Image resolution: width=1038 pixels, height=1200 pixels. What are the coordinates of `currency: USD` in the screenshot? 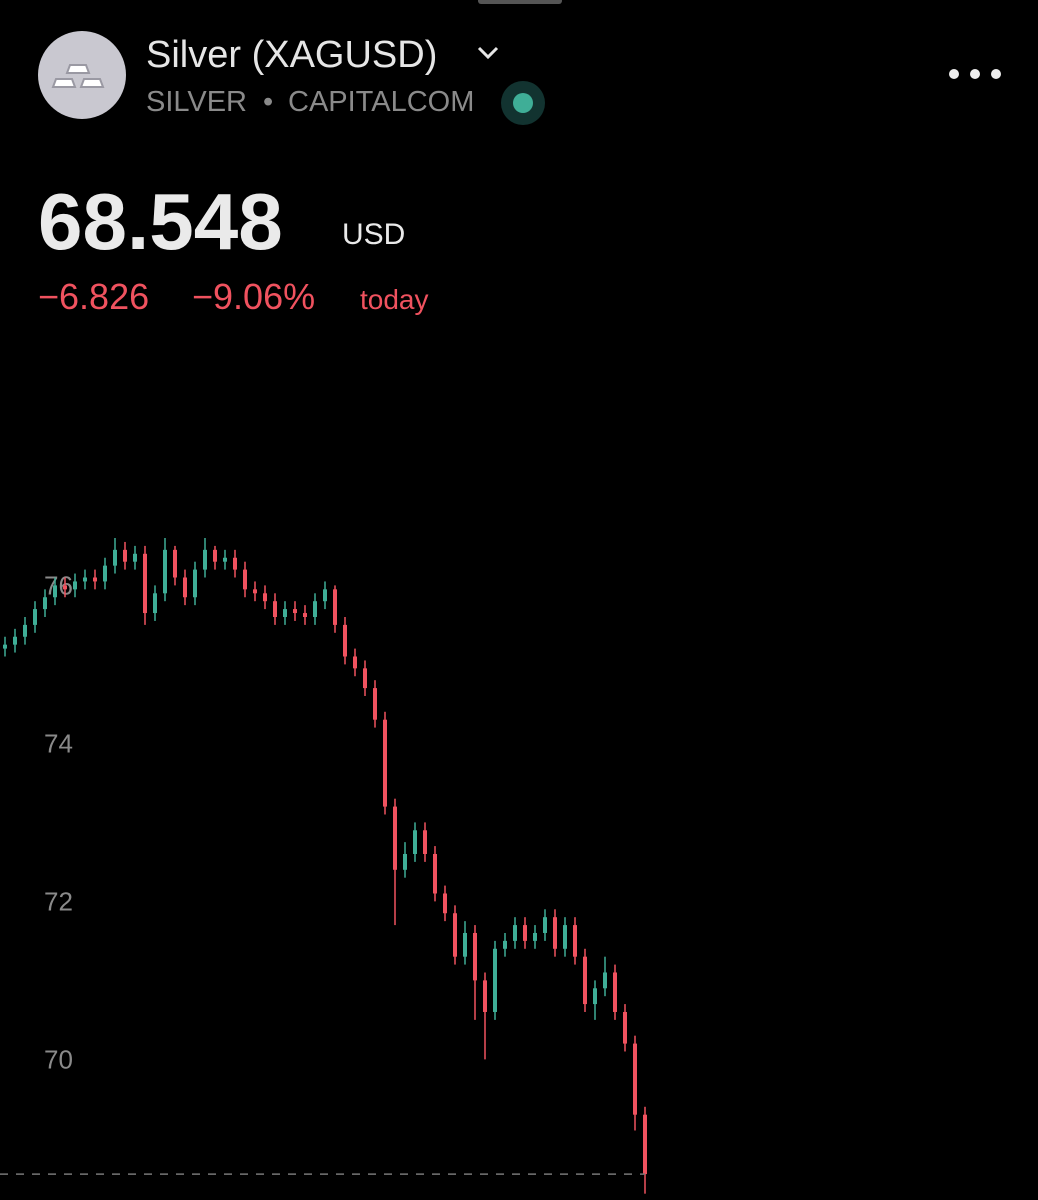 It's located at (374, 234).